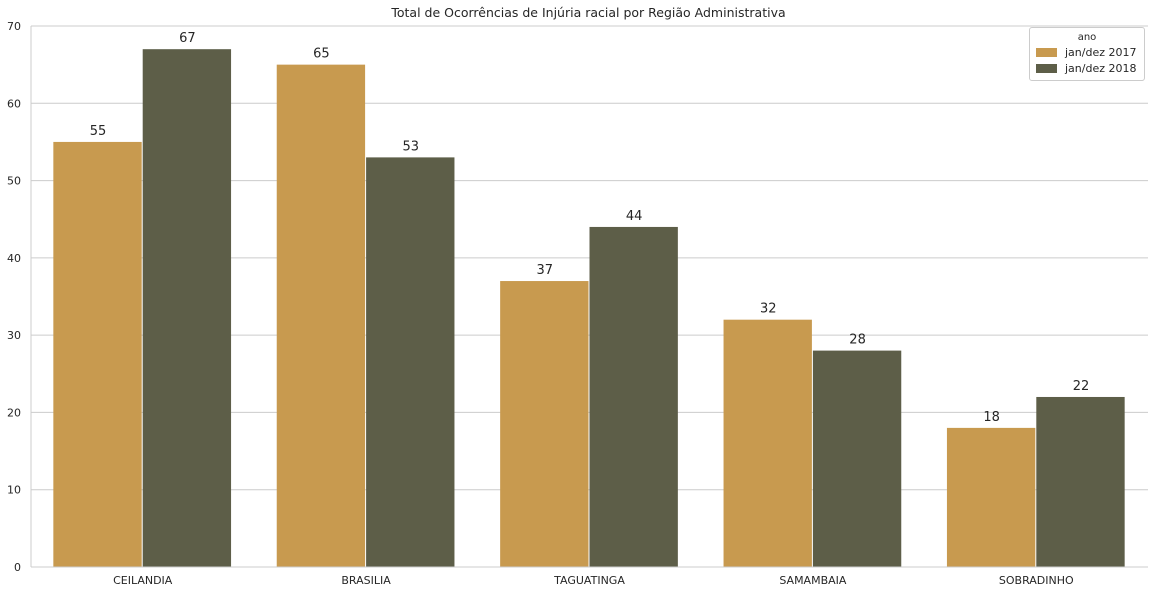  I want to click on legend-title: ano, so click(1087, 37).